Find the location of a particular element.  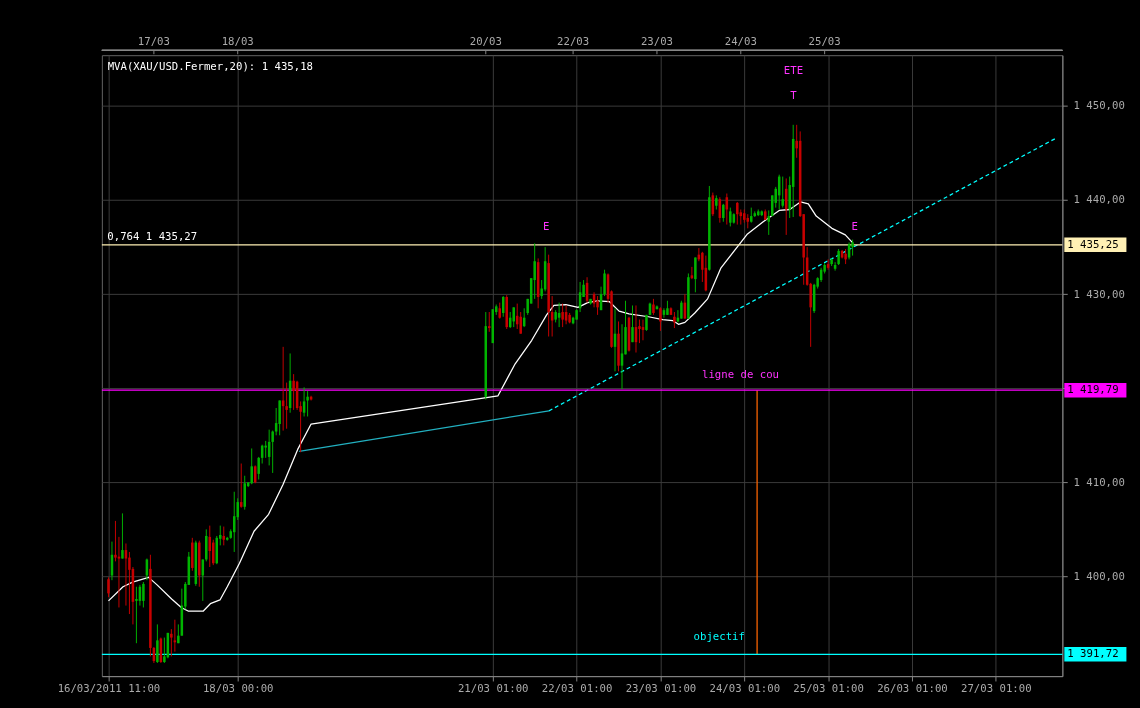

y-tick-label: 1 450,00 is located at coordinates (1099, 106).